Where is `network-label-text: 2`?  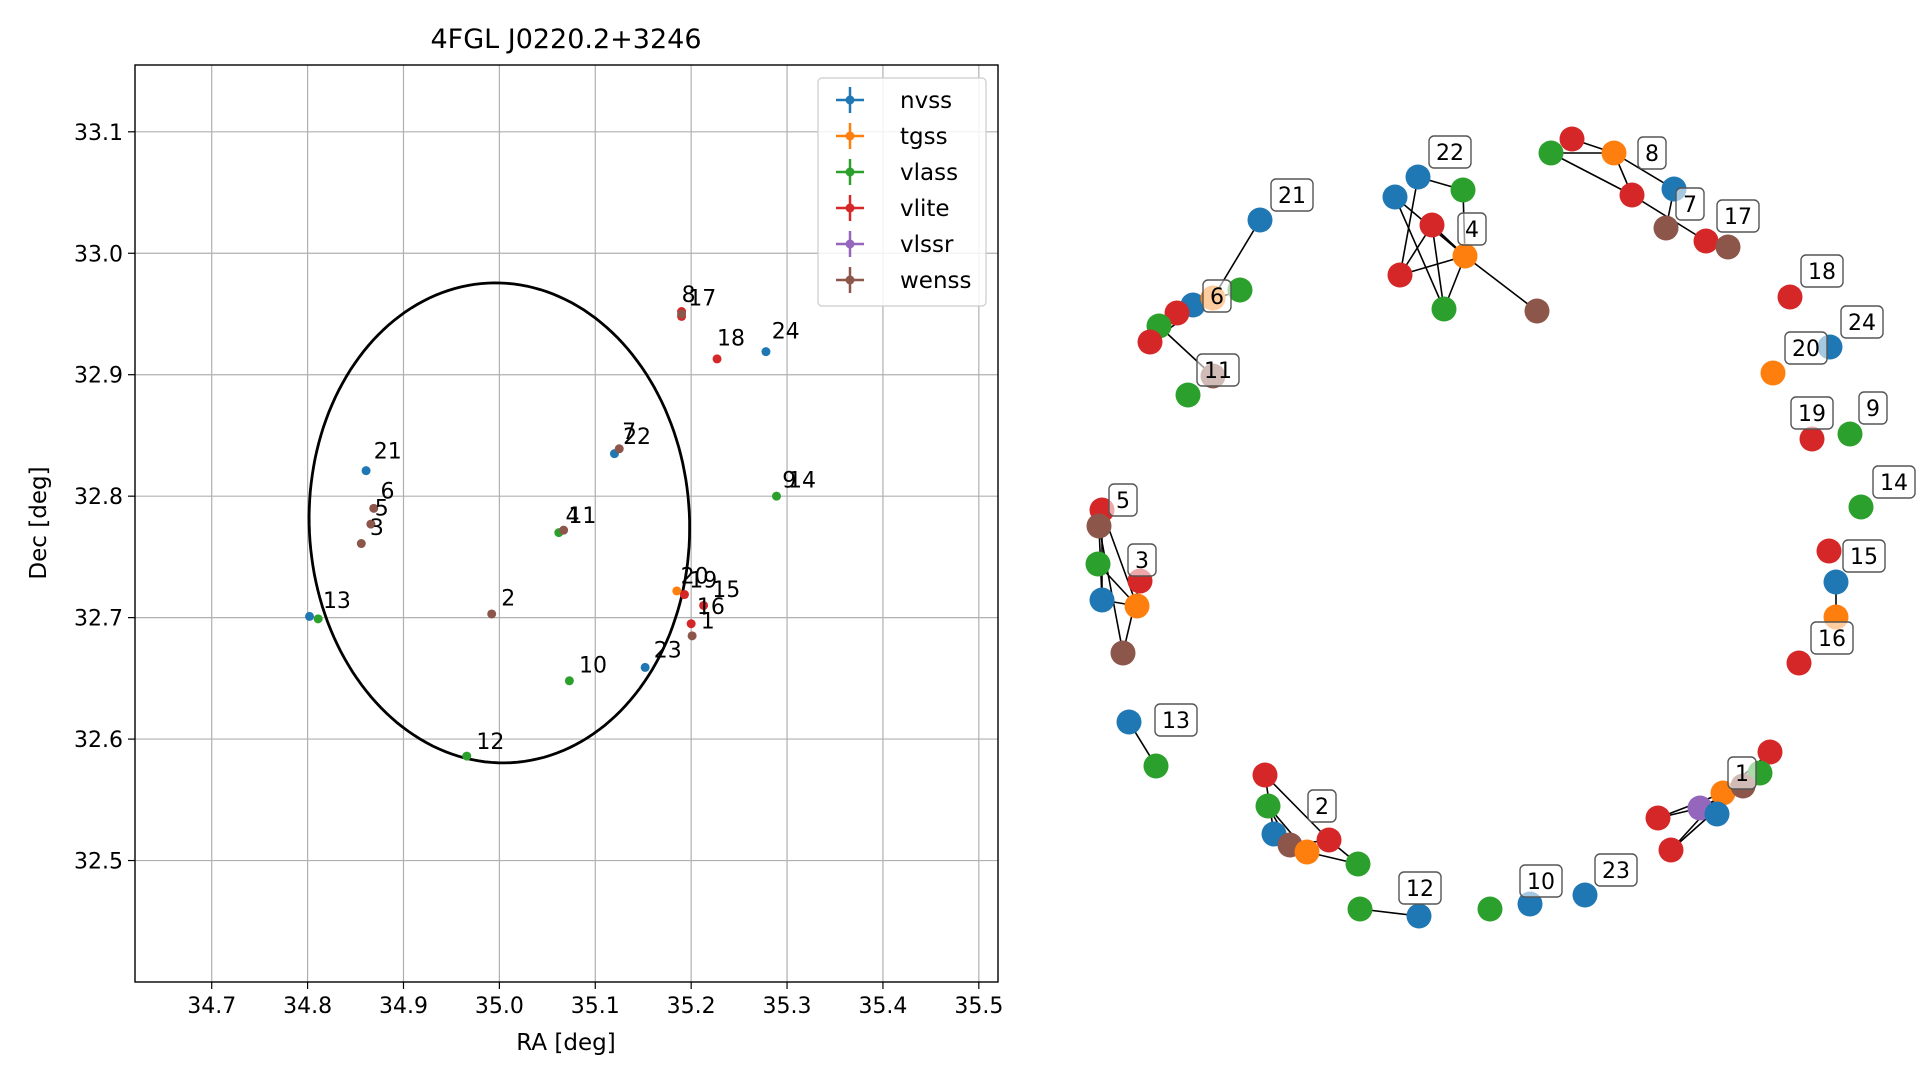
network-label-text: 2 is located at coordinates (1322, 807).